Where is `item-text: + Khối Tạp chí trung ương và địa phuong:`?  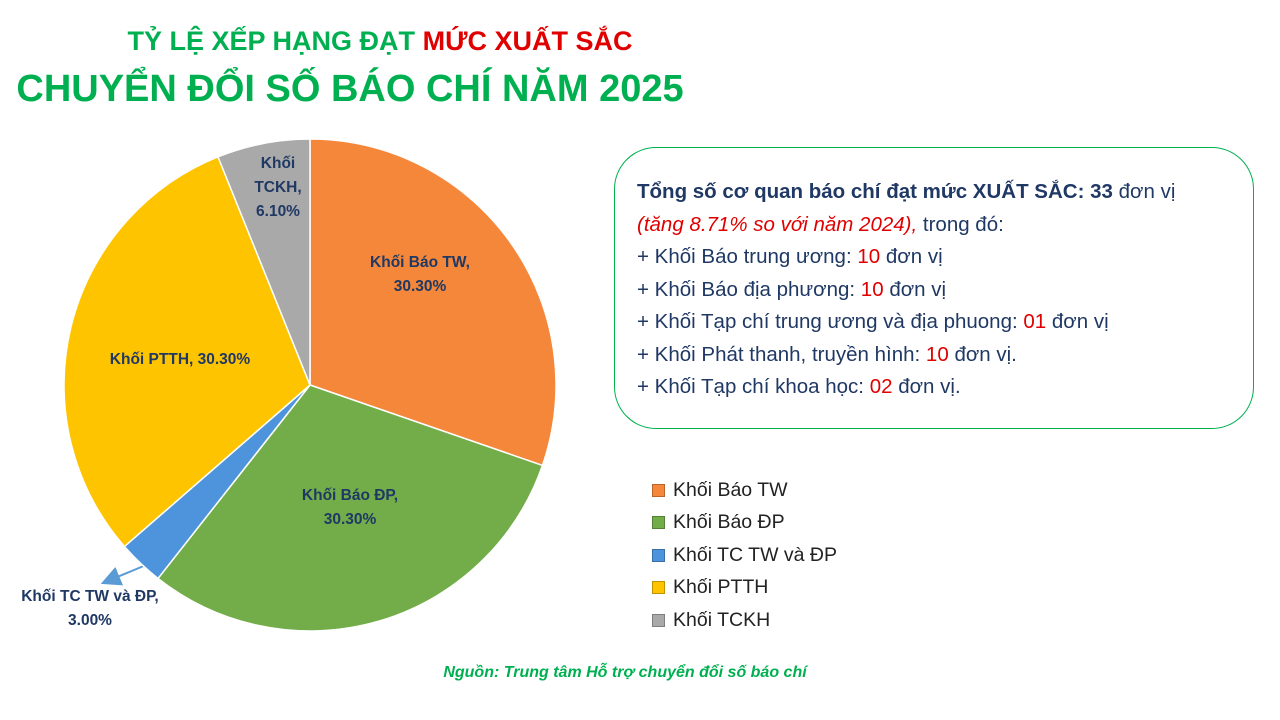 item-text: + Khối Tạp chí trung ương và địa phuong: is located at coordinates (827, 321).